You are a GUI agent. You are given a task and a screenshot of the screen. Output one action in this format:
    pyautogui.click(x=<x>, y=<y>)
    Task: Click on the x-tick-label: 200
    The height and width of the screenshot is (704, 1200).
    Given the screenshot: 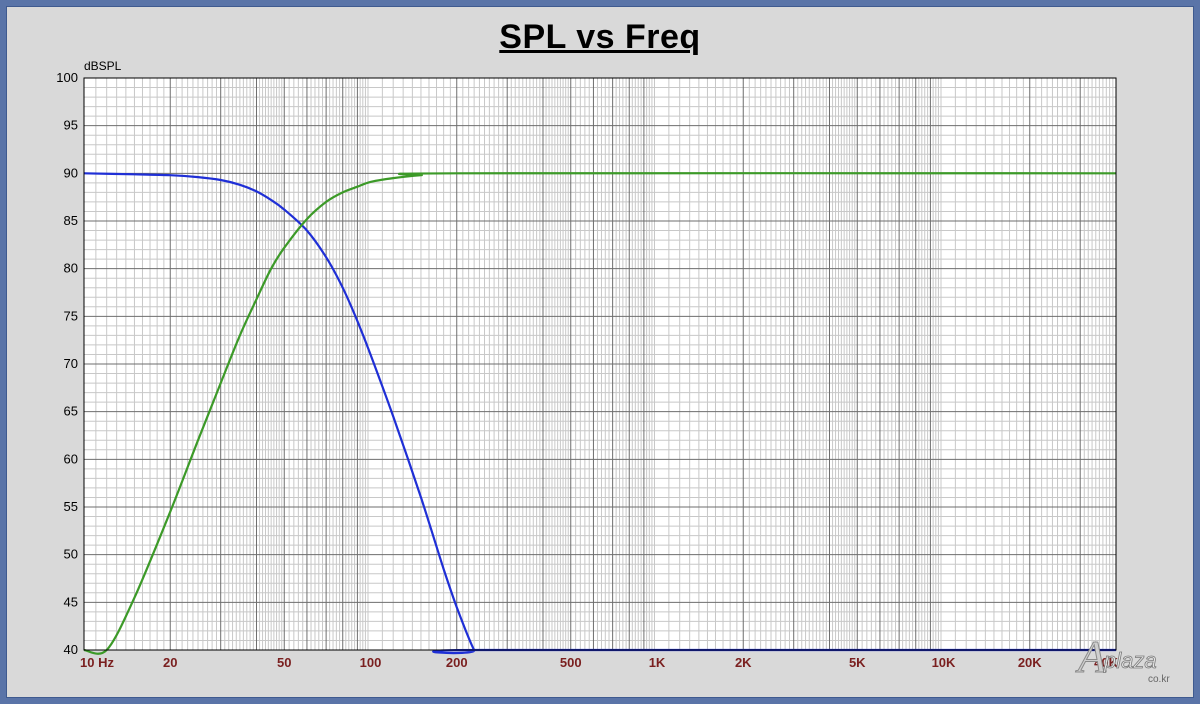 What is the action you would take?
    pyautogui.click(x=457, y=662)
    